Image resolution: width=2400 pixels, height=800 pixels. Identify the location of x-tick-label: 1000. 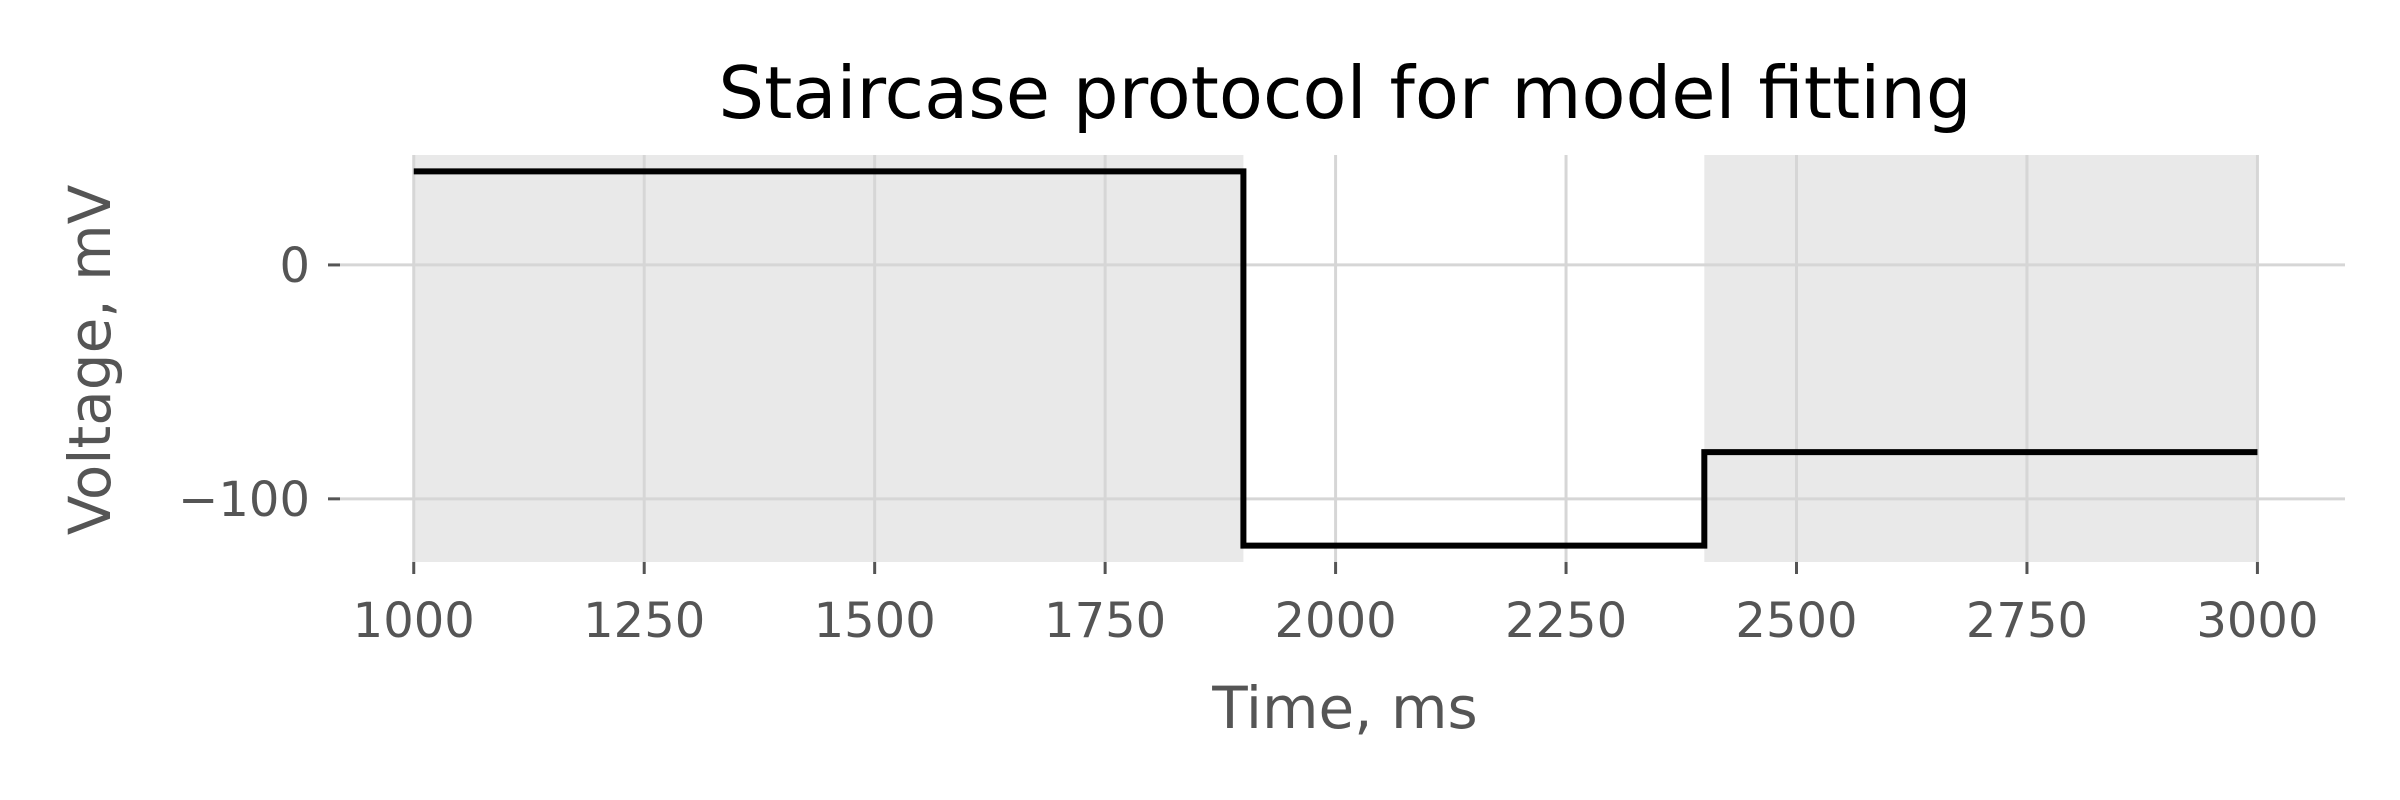
(414, 621).